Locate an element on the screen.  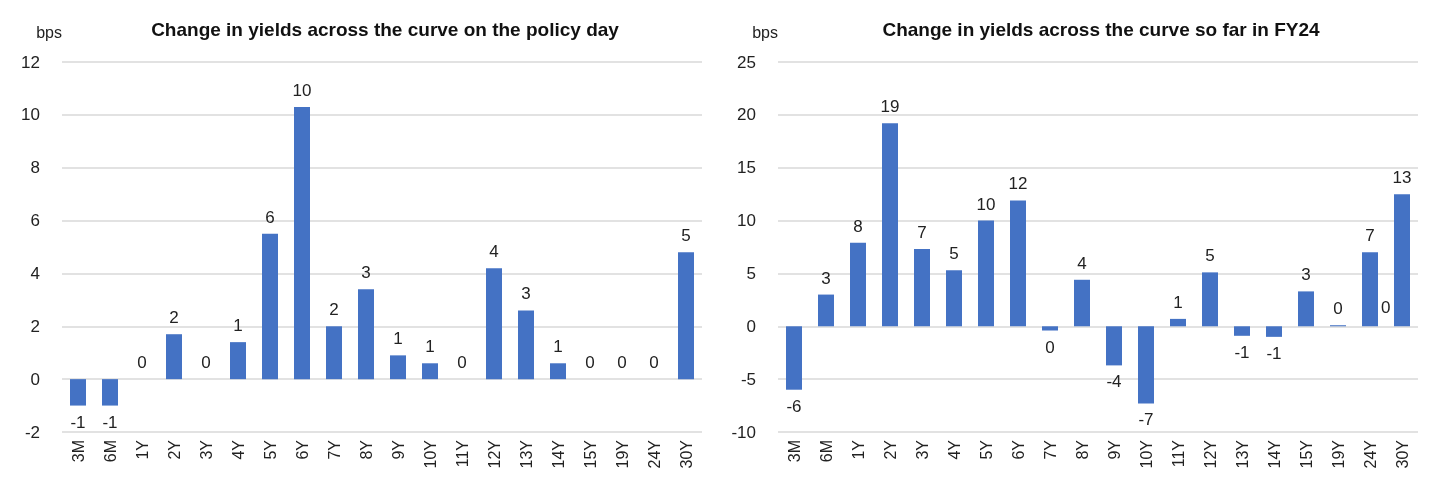
y-tick-label: 0 is located at coordinates (35, 379).